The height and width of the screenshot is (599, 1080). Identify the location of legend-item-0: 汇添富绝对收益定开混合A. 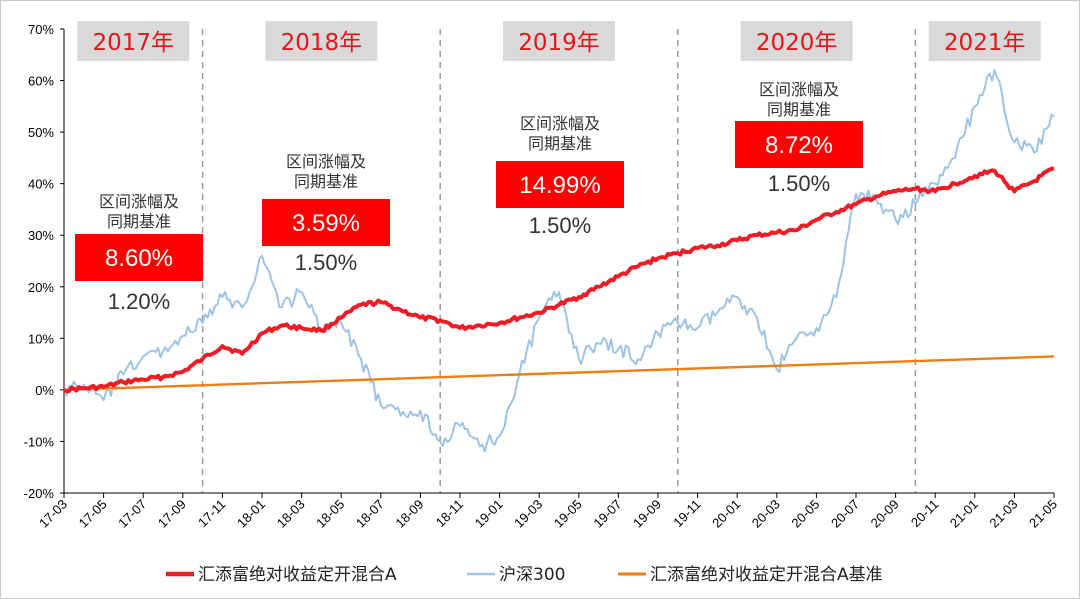
(281, 575).